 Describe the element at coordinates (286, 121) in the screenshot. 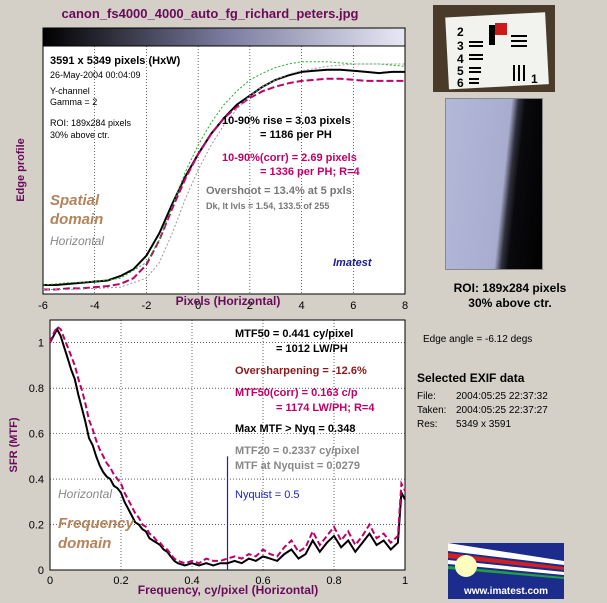

I see `edge-rise-label: 10-90% rise = 3.03 pixels` at that location.